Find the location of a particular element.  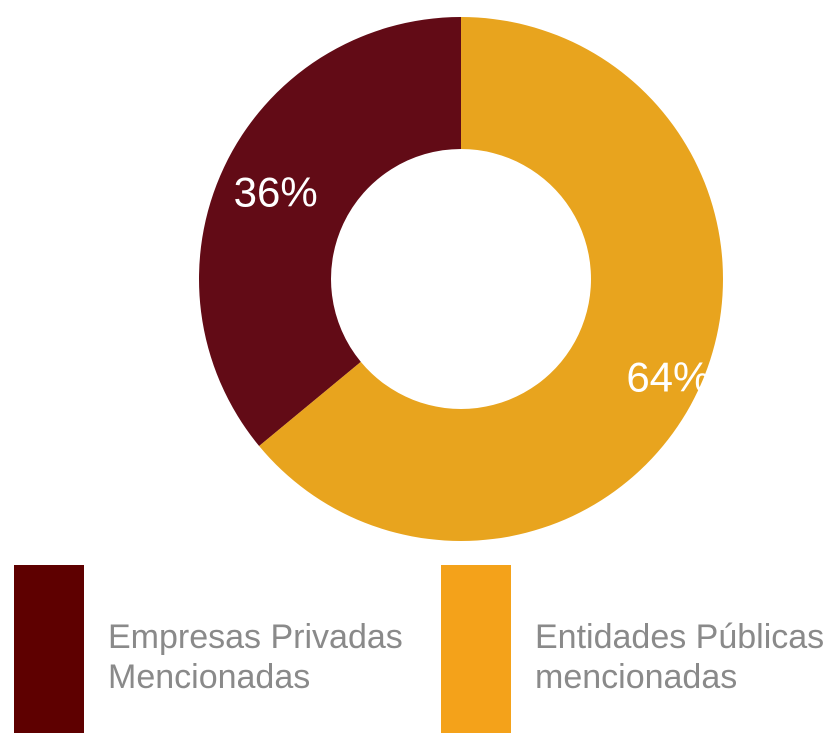

legend-label-empresas-privadas: Empresas Privadas Mencionadas is located at coordinates (255, 657).